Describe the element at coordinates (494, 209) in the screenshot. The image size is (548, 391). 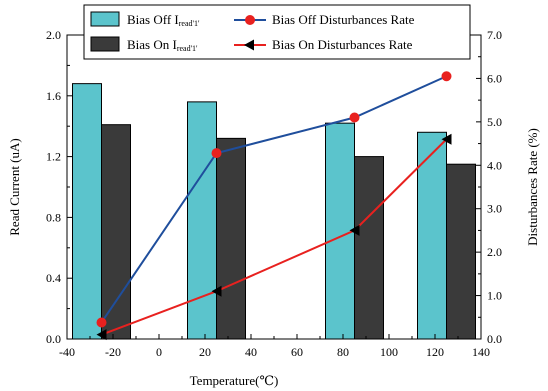
I see `y-right-tick-label-3: 3.0` at that location.